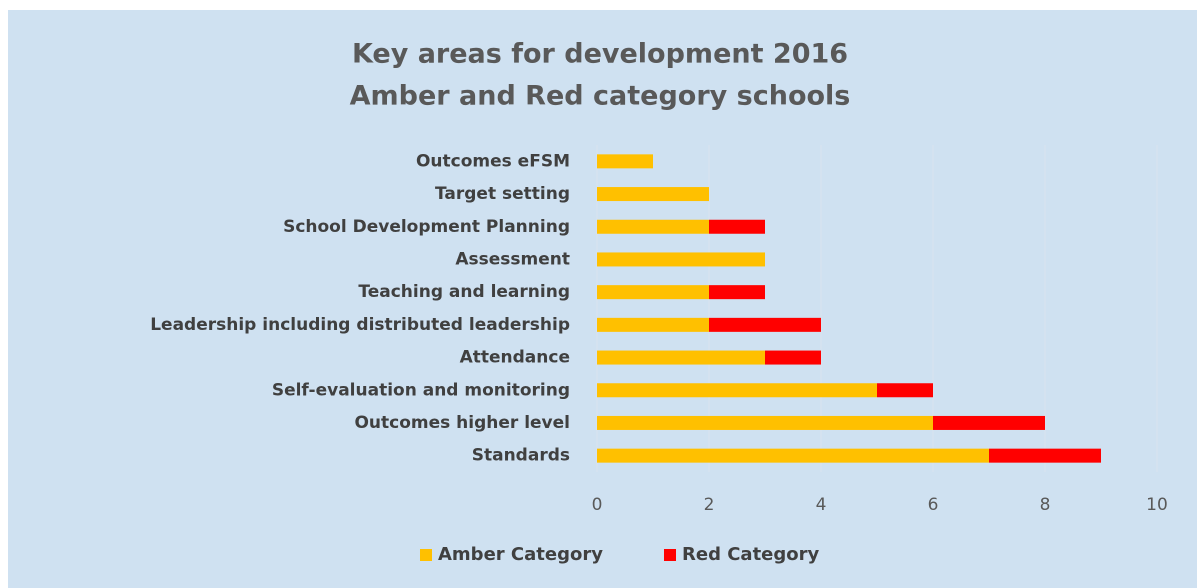 This screenshot has height=588, width=1197. Describe the element at coordinates (464, 292) in the screenshot. I see `y-tick-label: Teaching and learning` at that location.